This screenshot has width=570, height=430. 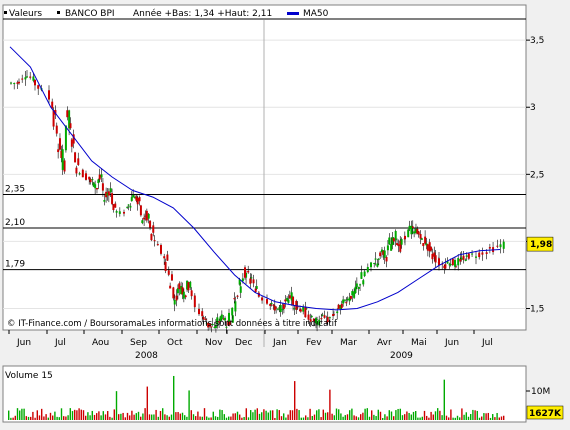 I want to click on legend-ma50-label: MA50, so click(x=316, y=14).